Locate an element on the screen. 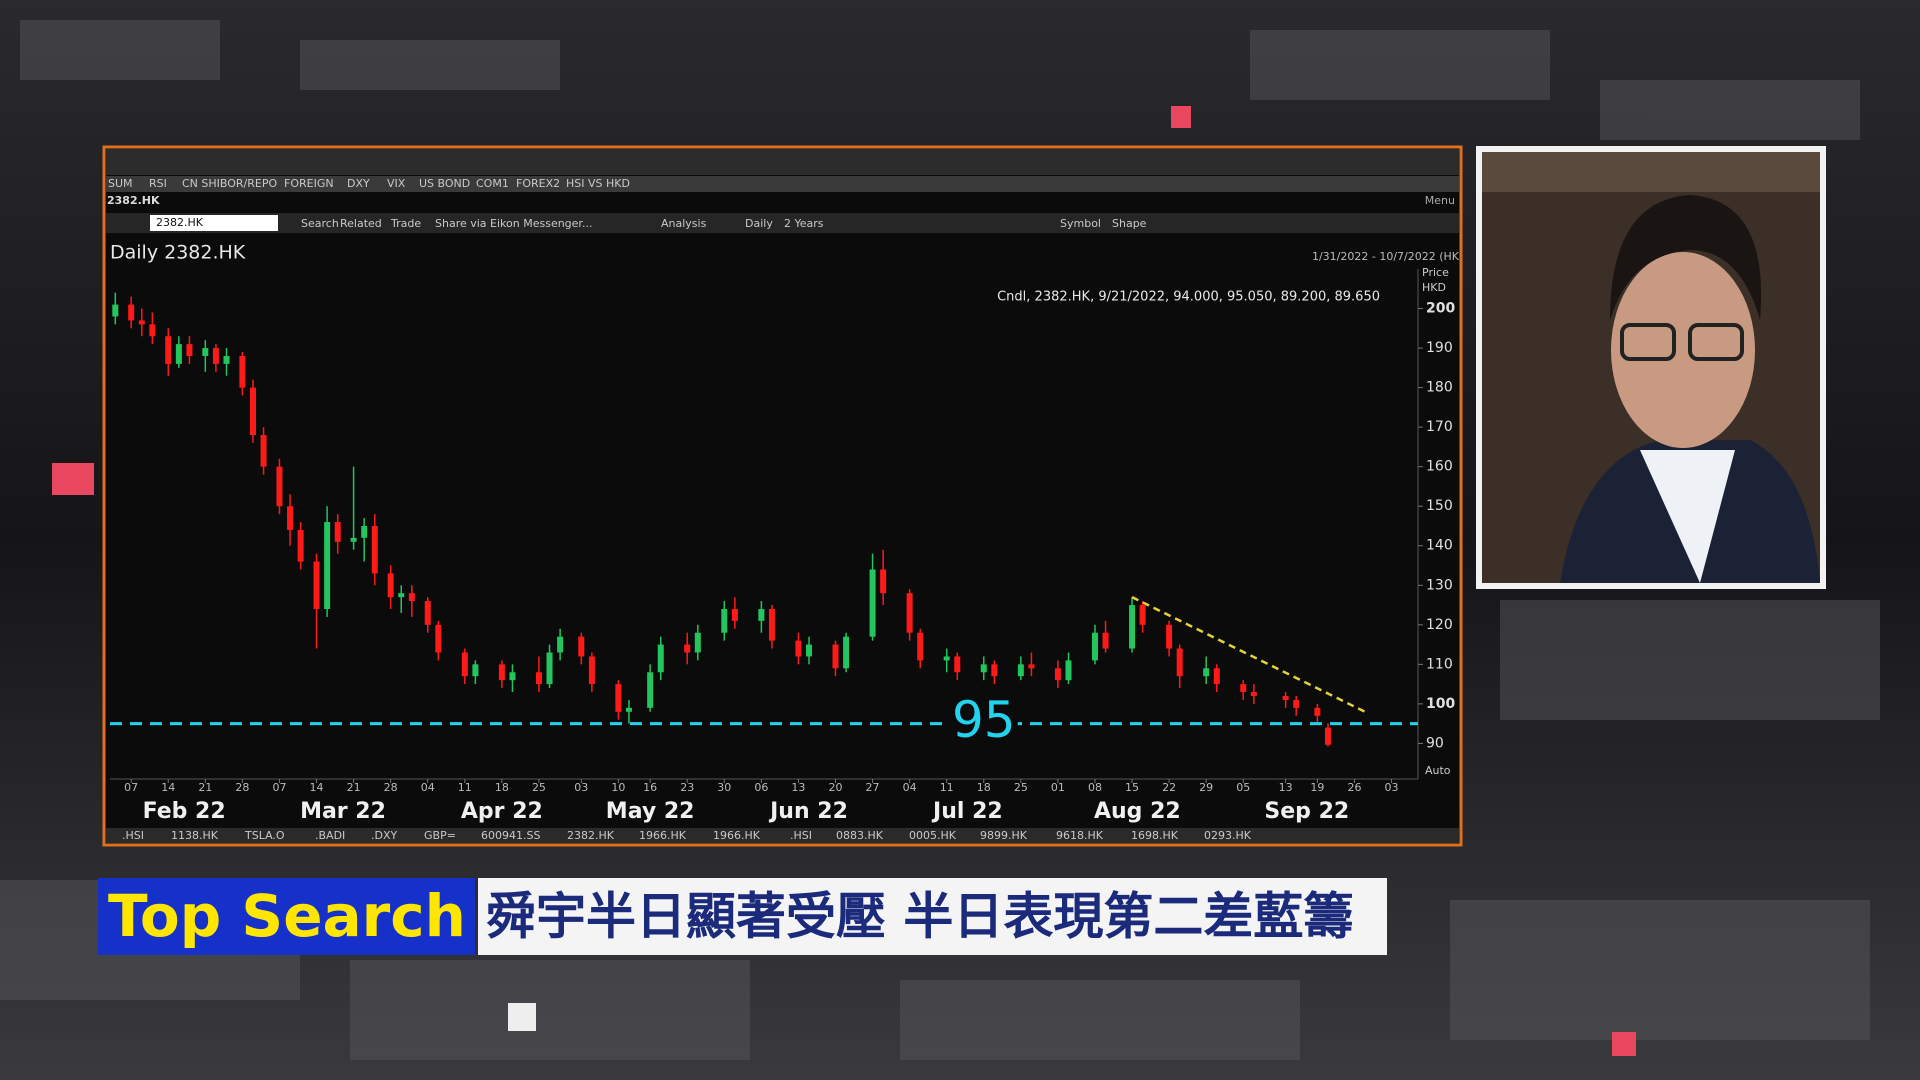 The width and height of the screenshot is (1920, 1080). x-tick-label: 13 is located at coordinates (798, 787).